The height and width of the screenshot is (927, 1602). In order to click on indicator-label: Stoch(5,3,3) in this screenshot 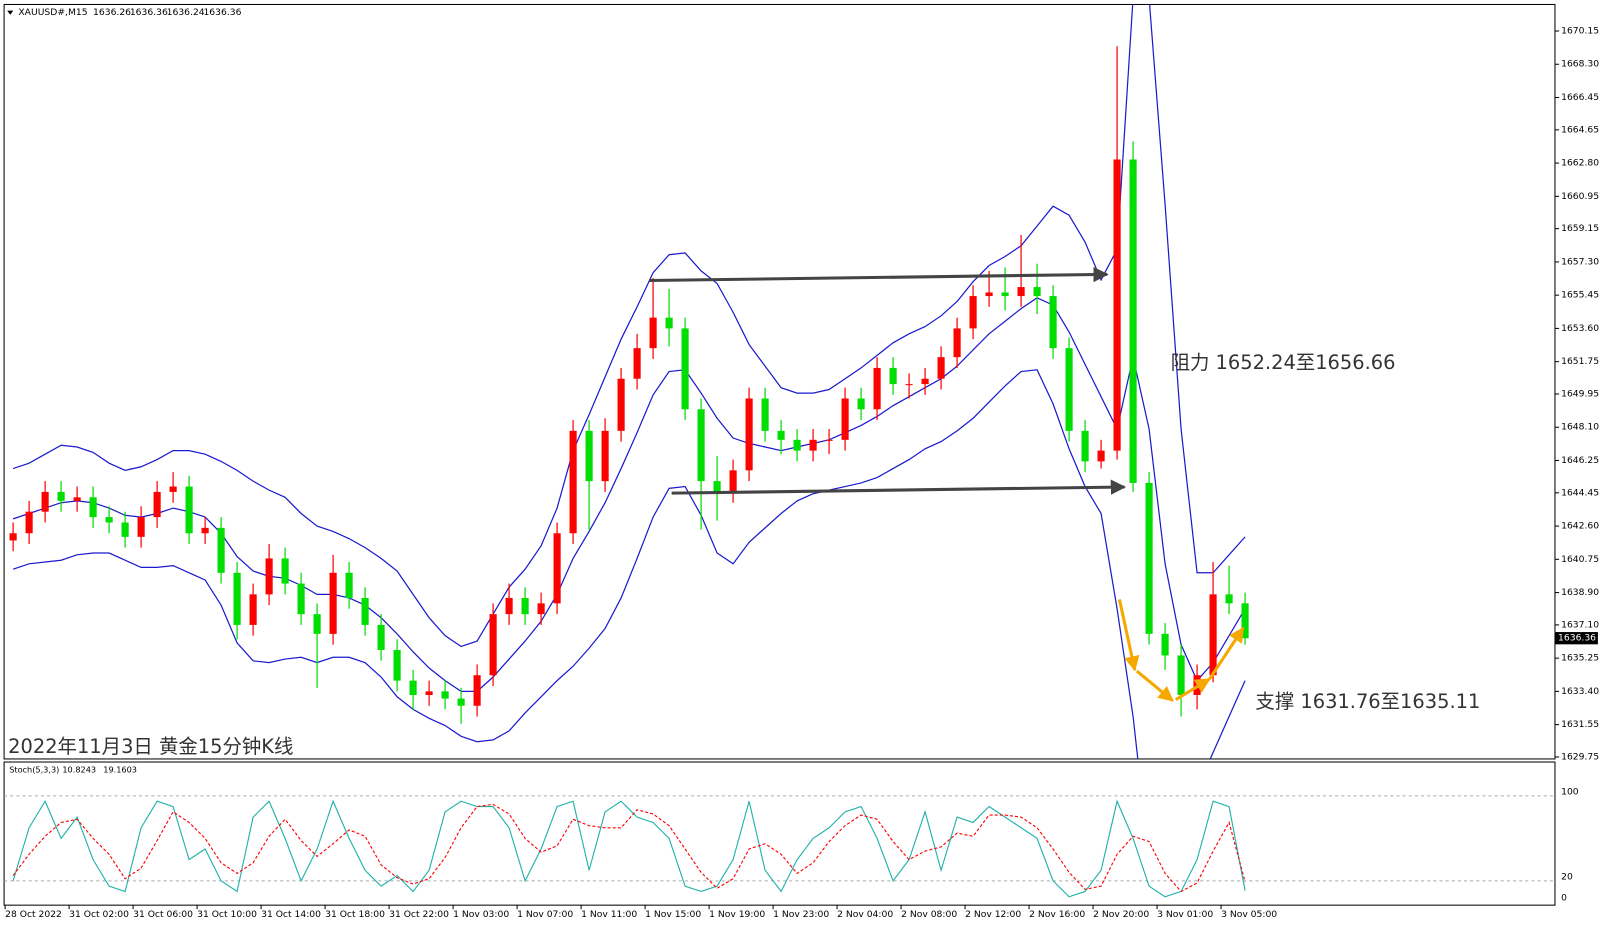, I will do `click(34, 770)`.